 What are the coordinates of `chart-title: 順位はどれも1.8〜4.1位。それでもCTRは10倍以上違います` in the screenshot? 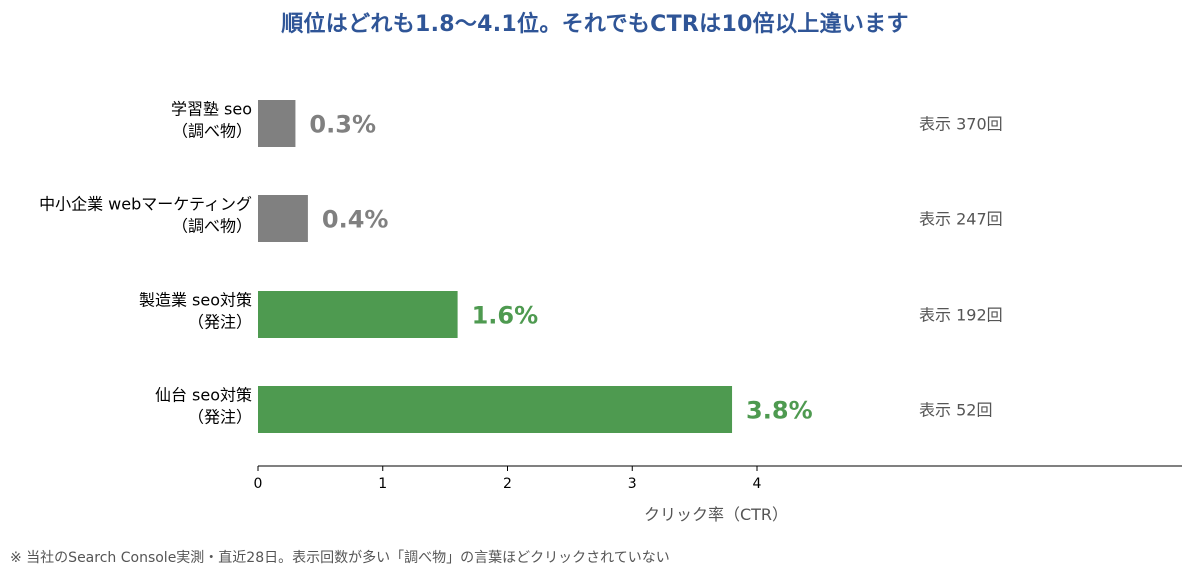 It's located at (595, 24).